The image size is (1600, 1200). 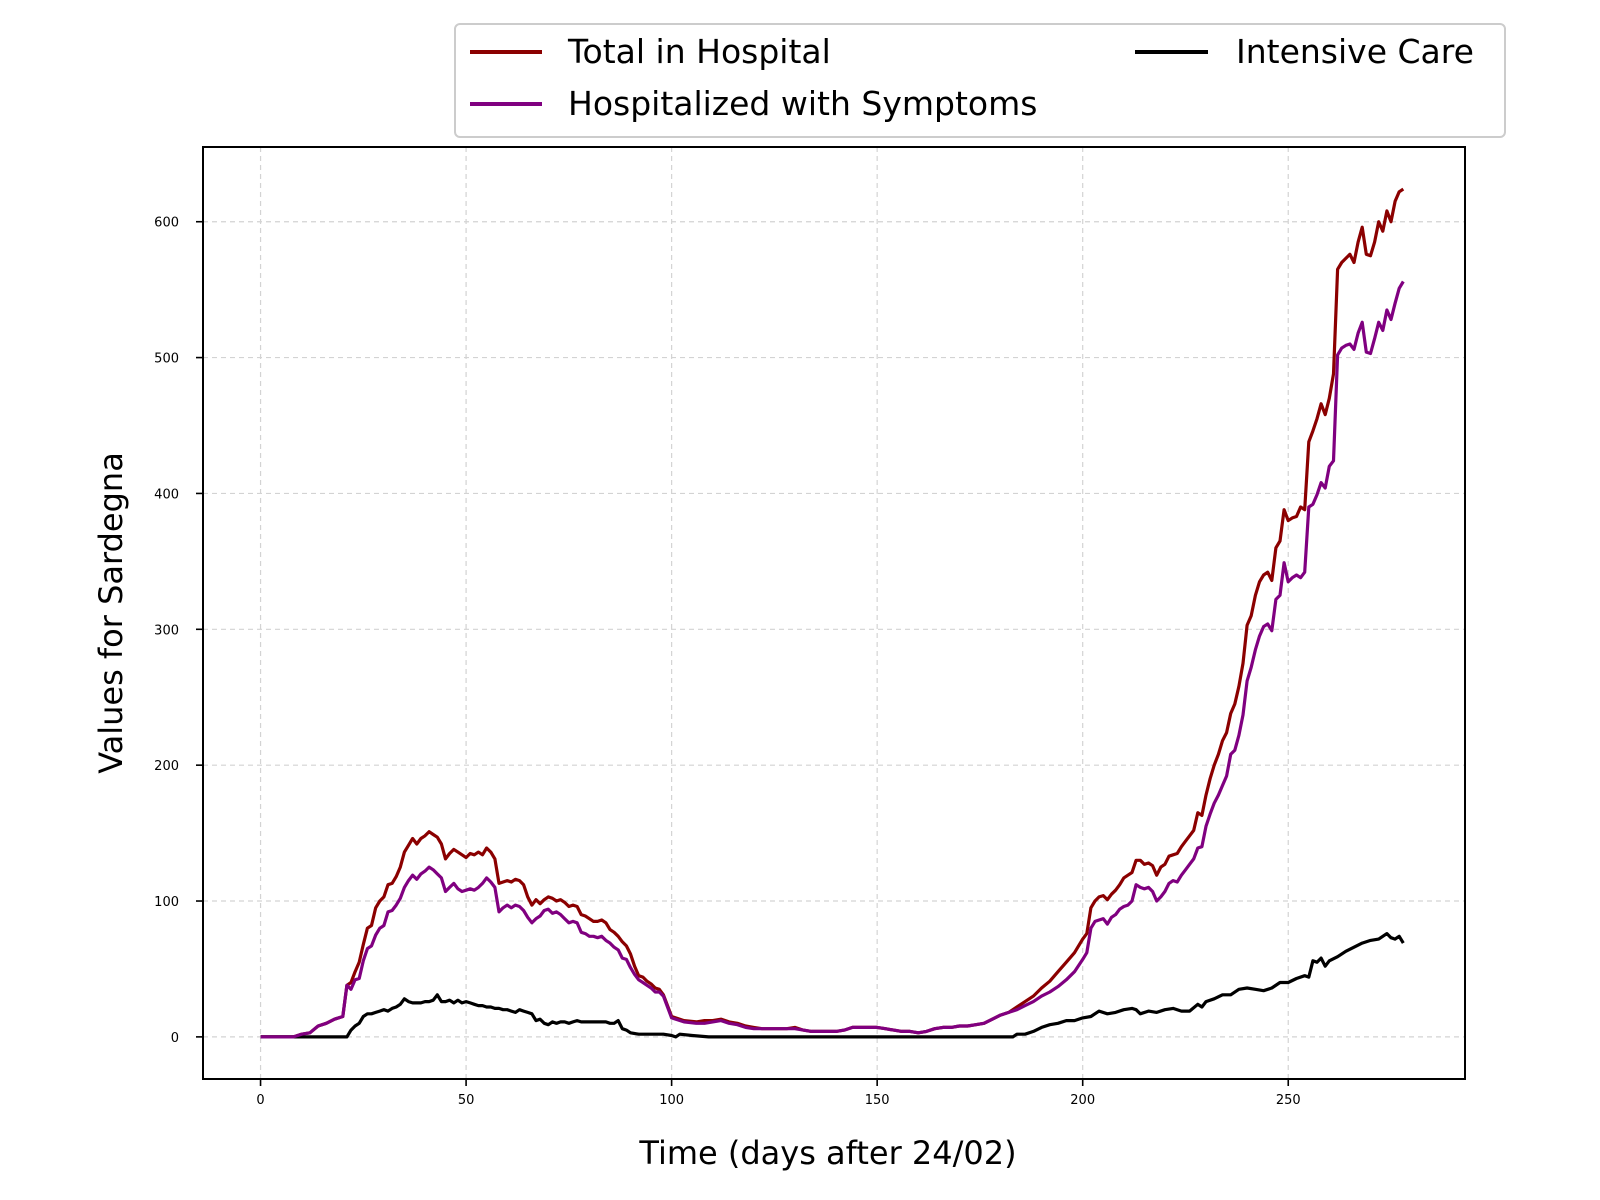 I want to click on legend-label-intensive-care: Intensive Care, so click(x=1355, y=51).